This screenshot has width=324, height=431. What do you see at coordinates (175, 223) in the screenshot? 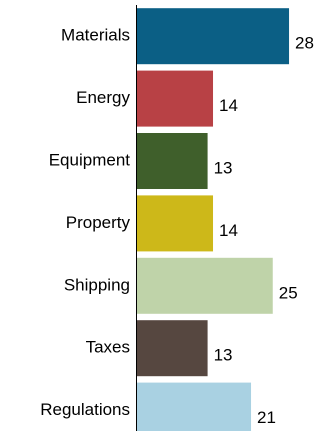
I see `bar-property` at bounding box center [175, 223].